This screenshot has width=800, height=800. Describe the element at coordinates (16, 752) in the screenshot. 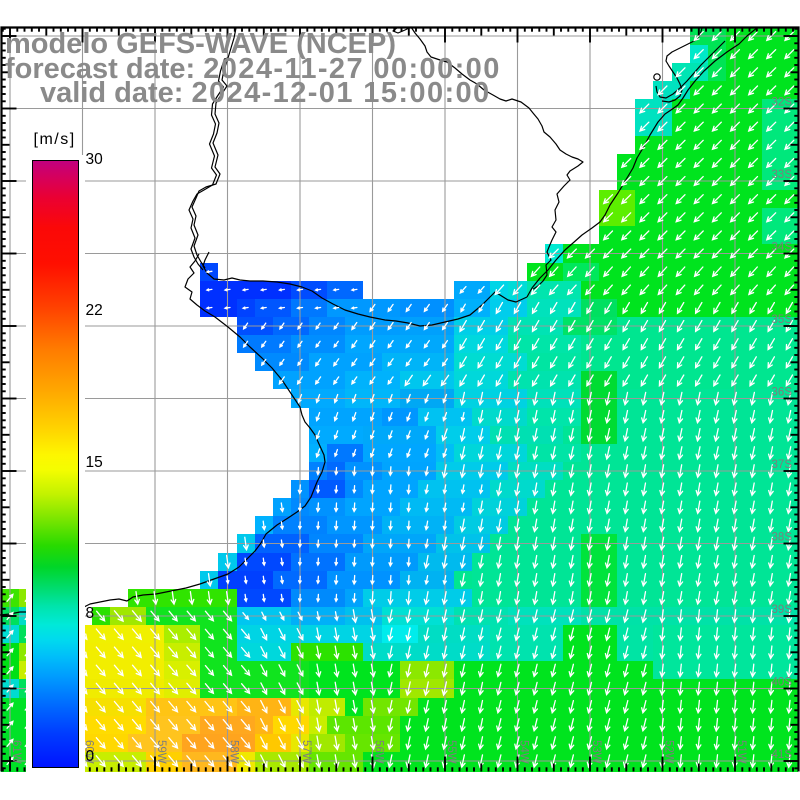

I see `svg-text: 61W` at that location.